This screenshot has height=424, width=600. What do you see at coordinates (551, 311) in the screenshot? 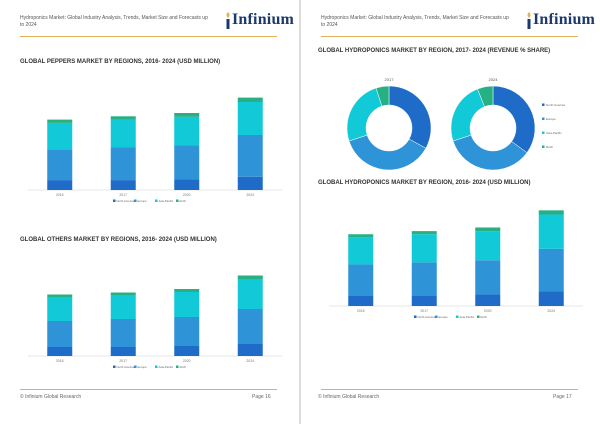
I see `x-tick-label: 2024` at bounding box center [551, 311].